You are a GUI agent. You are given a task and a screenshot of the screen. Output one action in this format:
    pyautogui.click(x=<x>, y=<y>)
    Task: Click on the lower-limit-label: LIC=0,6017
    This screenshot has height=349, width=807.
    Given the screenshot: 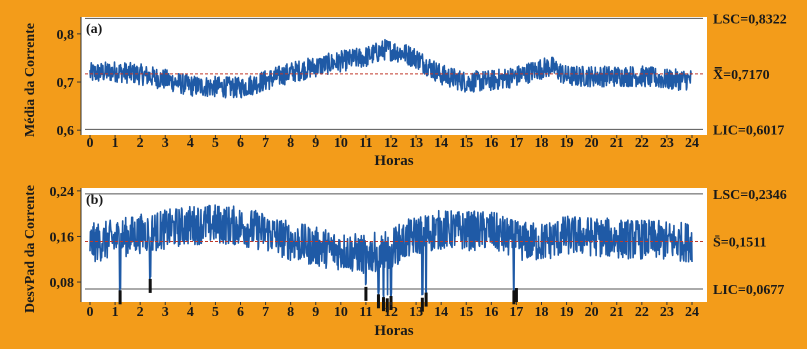 What is the action you would take?
    pyautogui.click(x=748, y=130)
    